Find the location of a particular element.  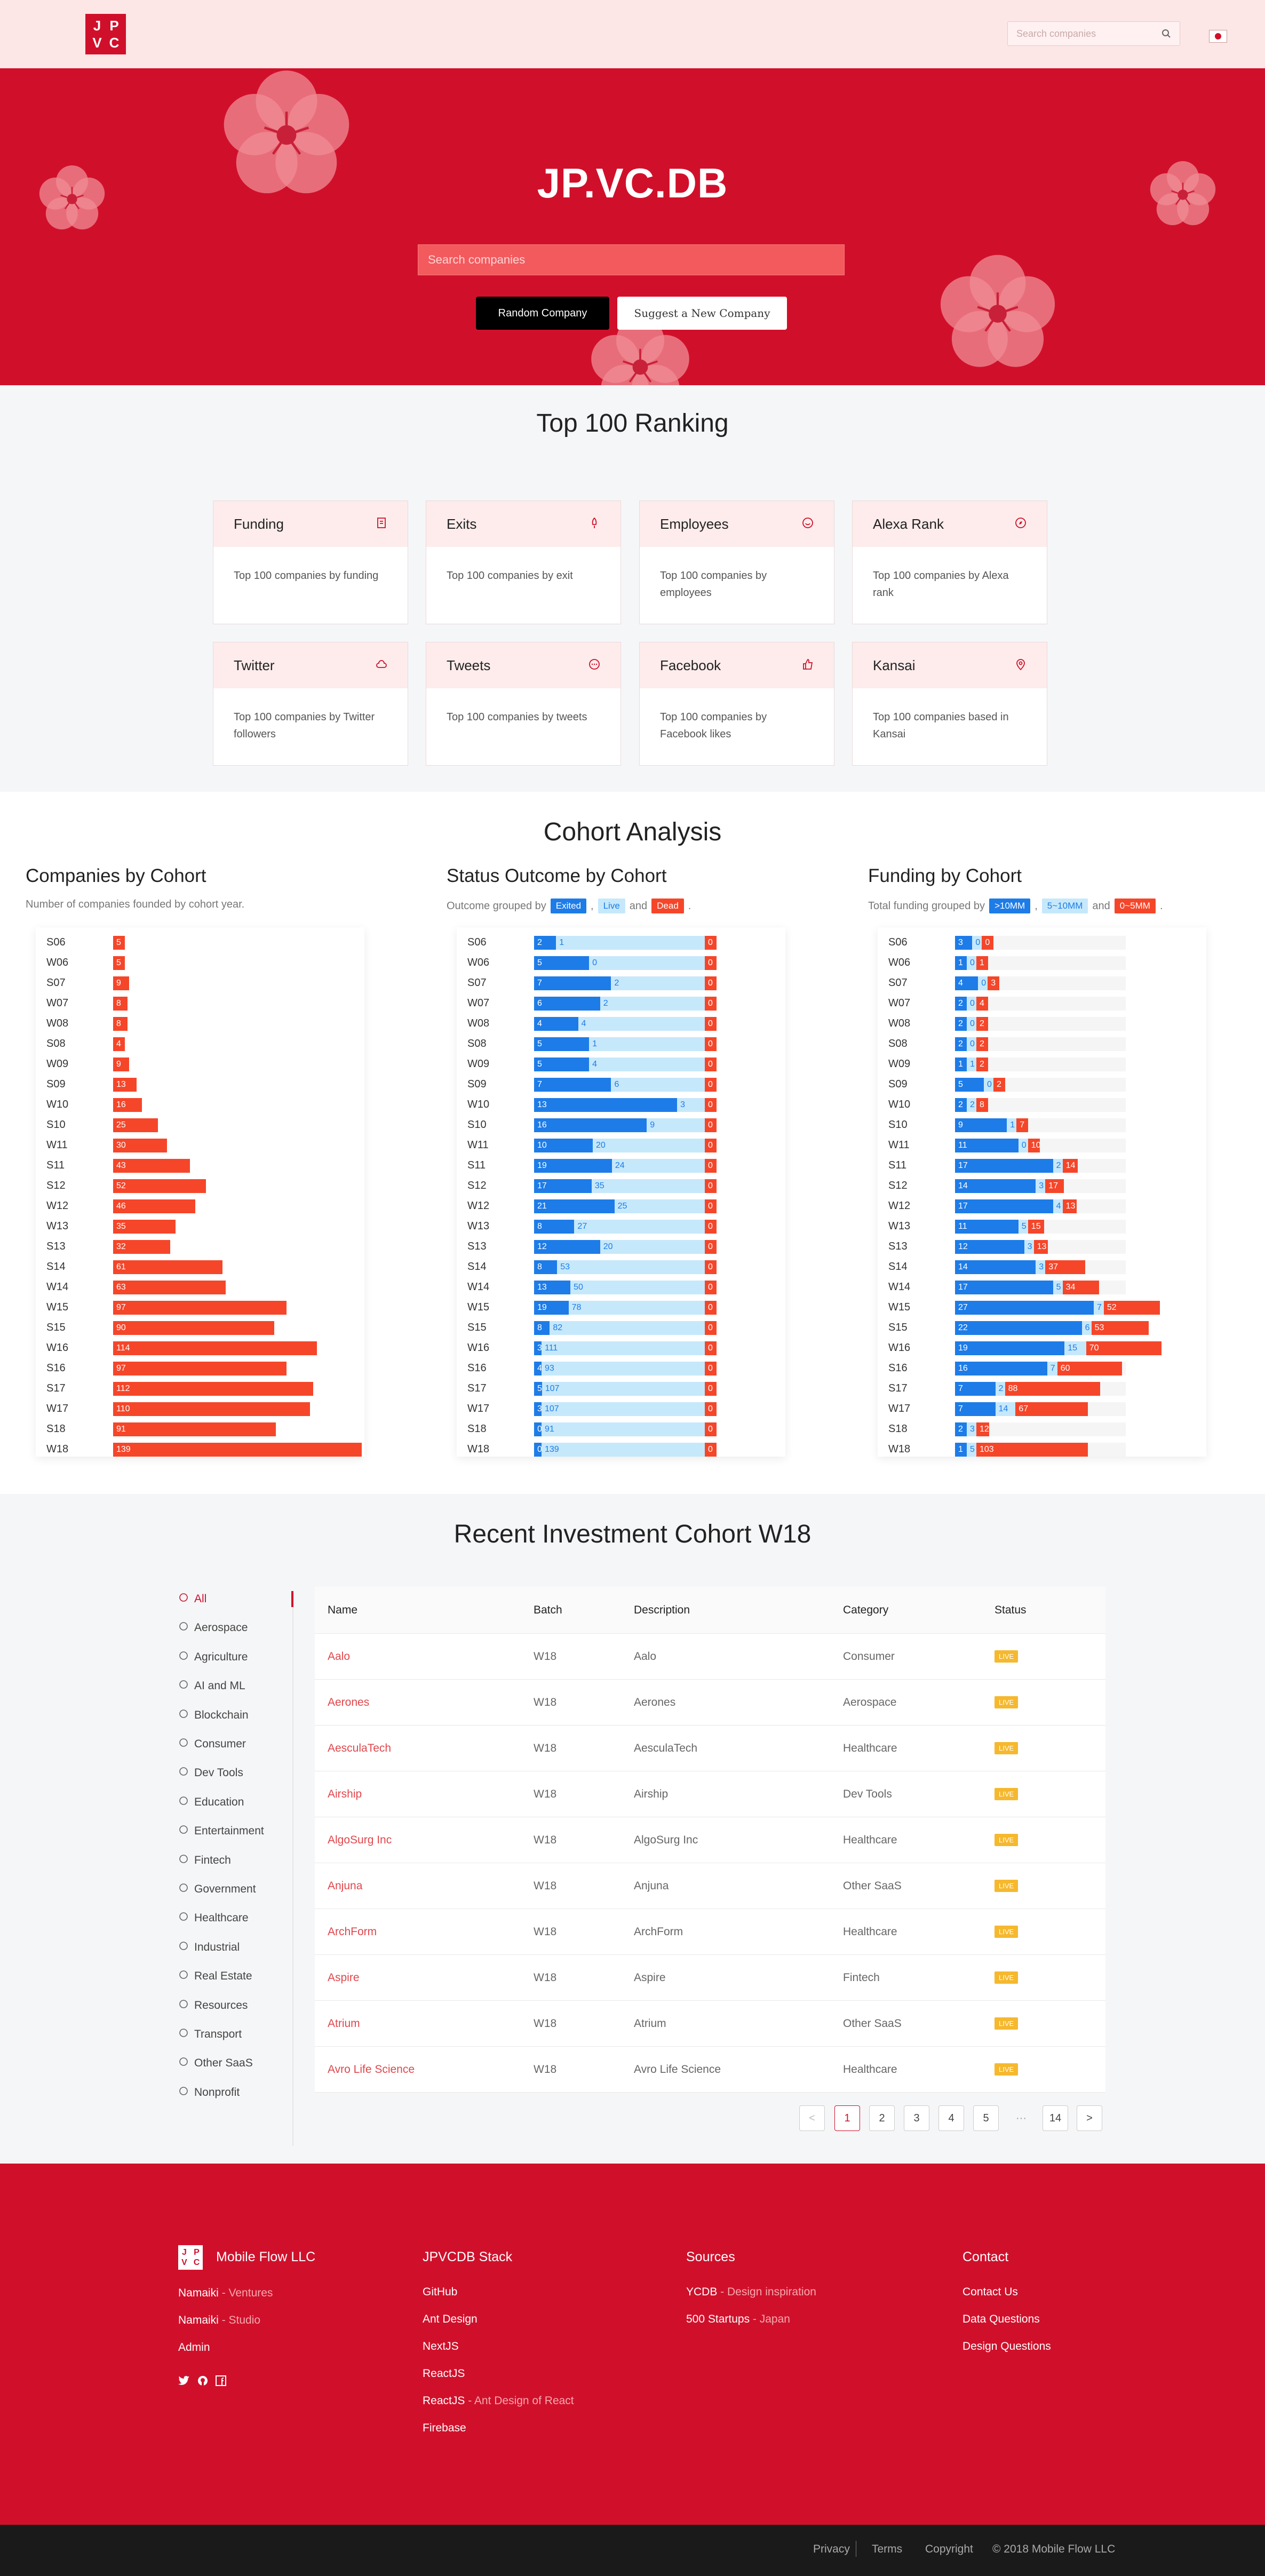

stack-link: NextJS is located at coordinates (441, 2346).